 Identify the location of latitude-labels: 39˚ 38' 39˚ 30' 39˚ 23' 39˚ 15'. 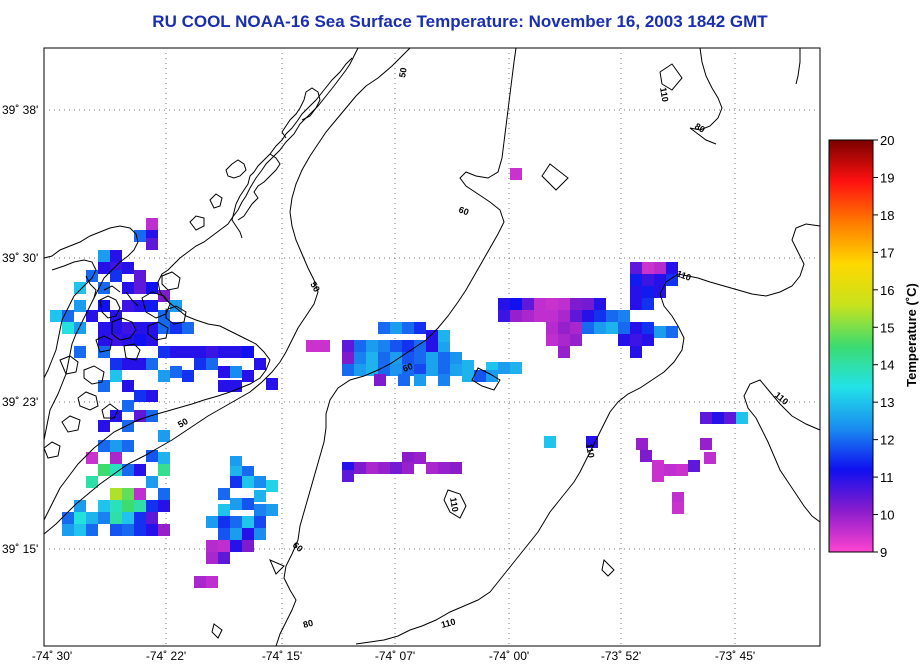
(20, 329).